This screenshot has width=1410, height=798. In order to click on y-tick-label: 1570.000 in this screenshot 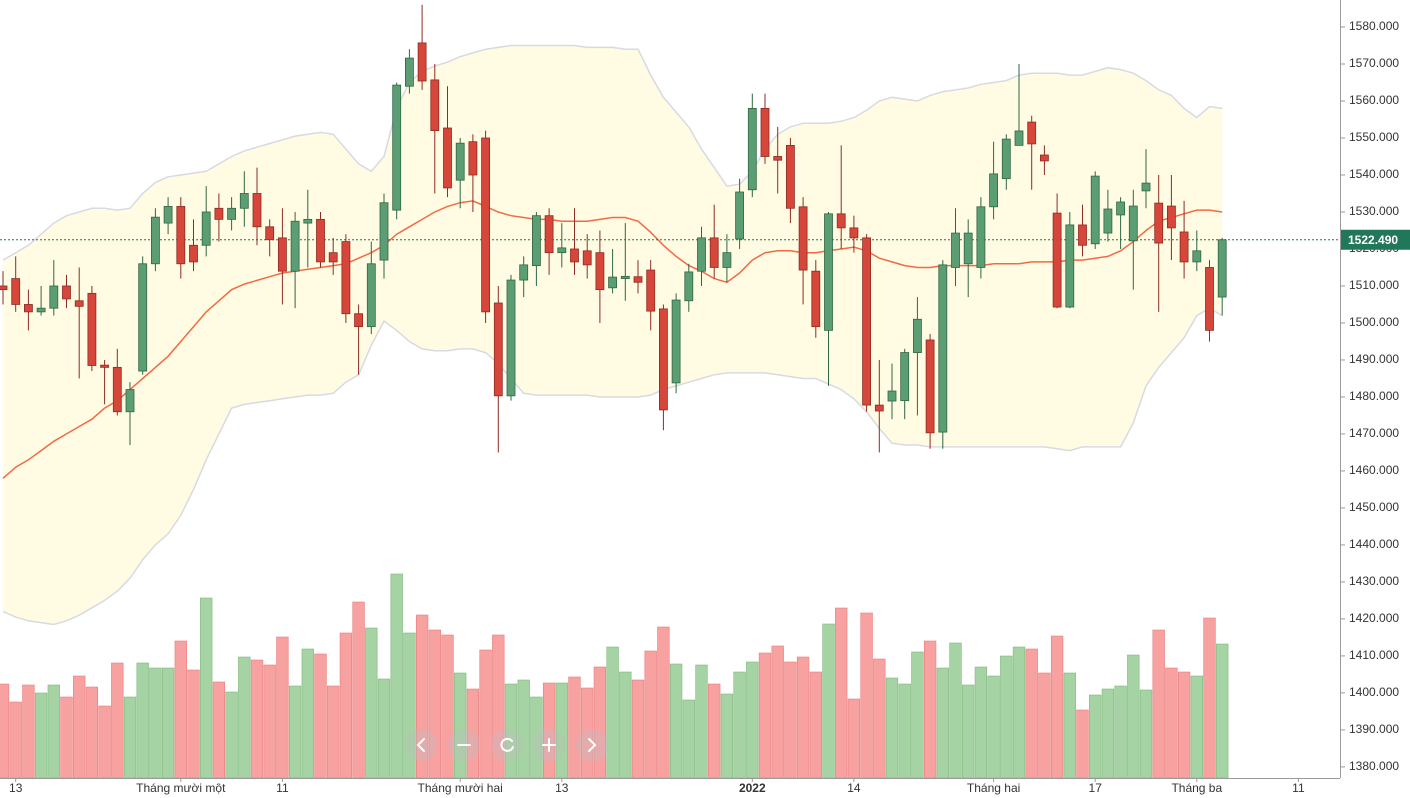, I will do `click(1374, 63)`.